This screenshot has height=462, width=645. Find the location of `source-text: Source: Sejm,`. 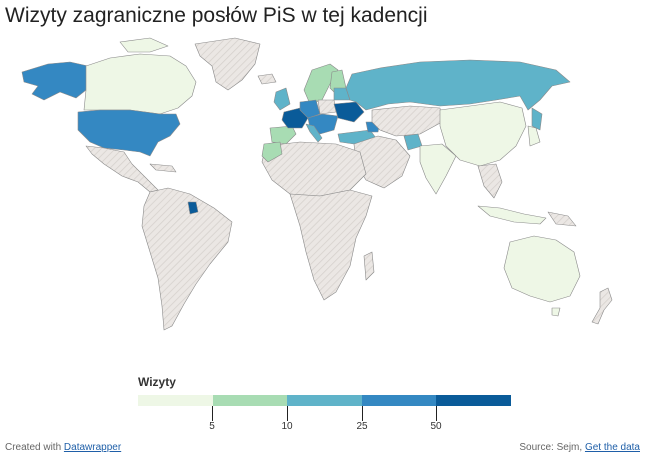

source-text: Source: Sejm, is located at coordinates (551, 447).